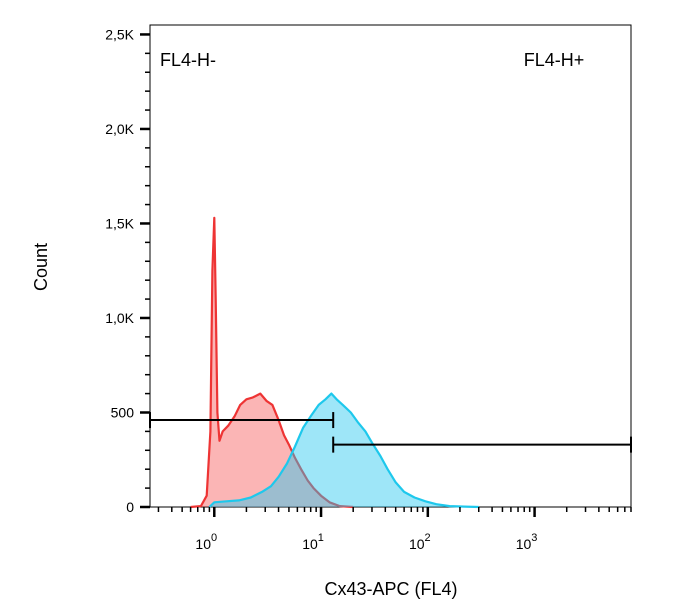  I want to click on gate-label-0: FL4-H-, so click(188, 60).